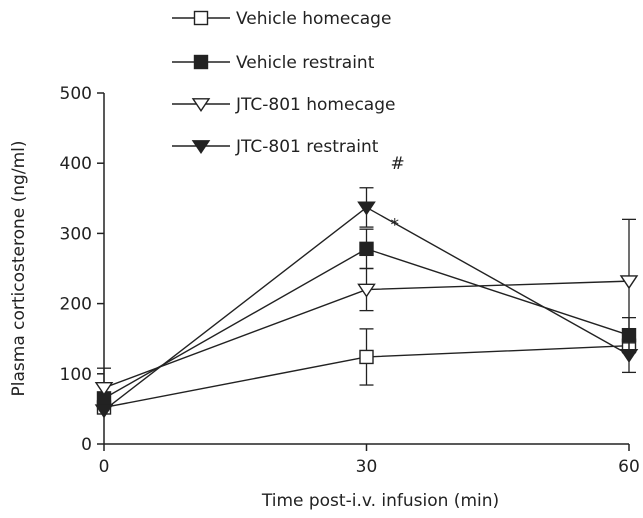 The image size is (643, 518). What do you see at coordinates (307, 147) in the screenshot?
I see `legend-label: JTC-801 restraint` at bounding box center [307, 147].